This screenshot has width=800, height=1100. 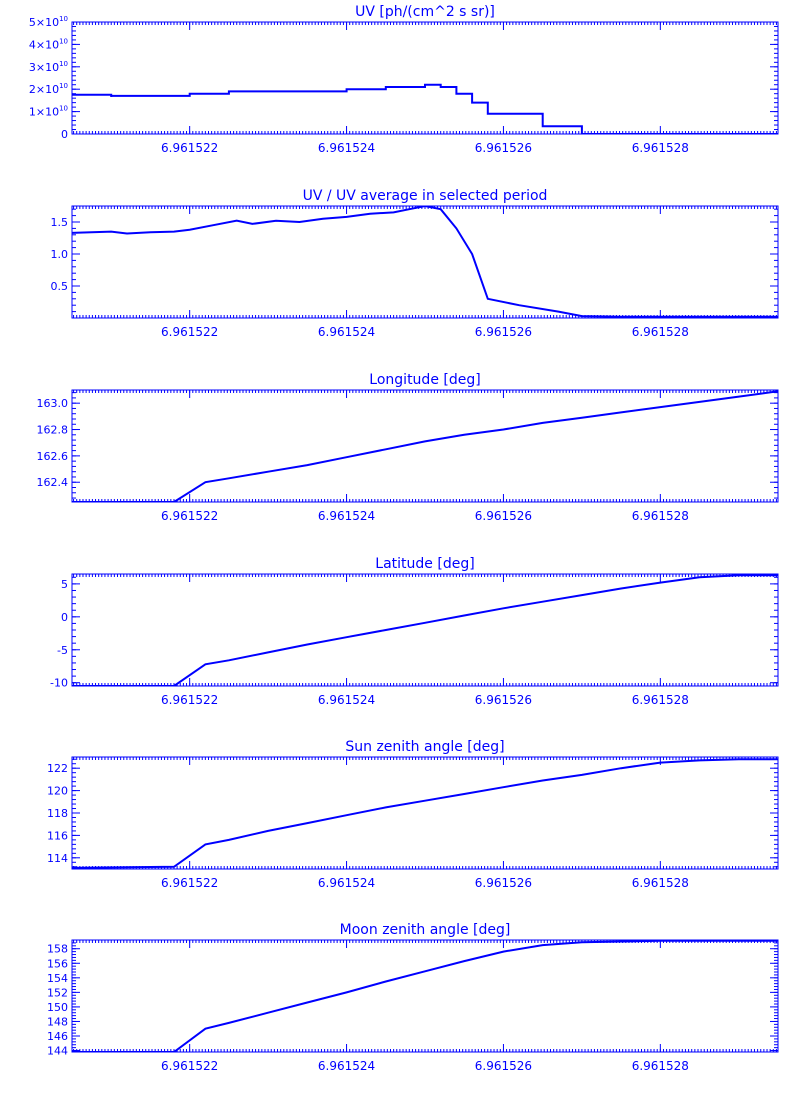 I want to click on y-tick-label: 116, so click(x=57, y=835).